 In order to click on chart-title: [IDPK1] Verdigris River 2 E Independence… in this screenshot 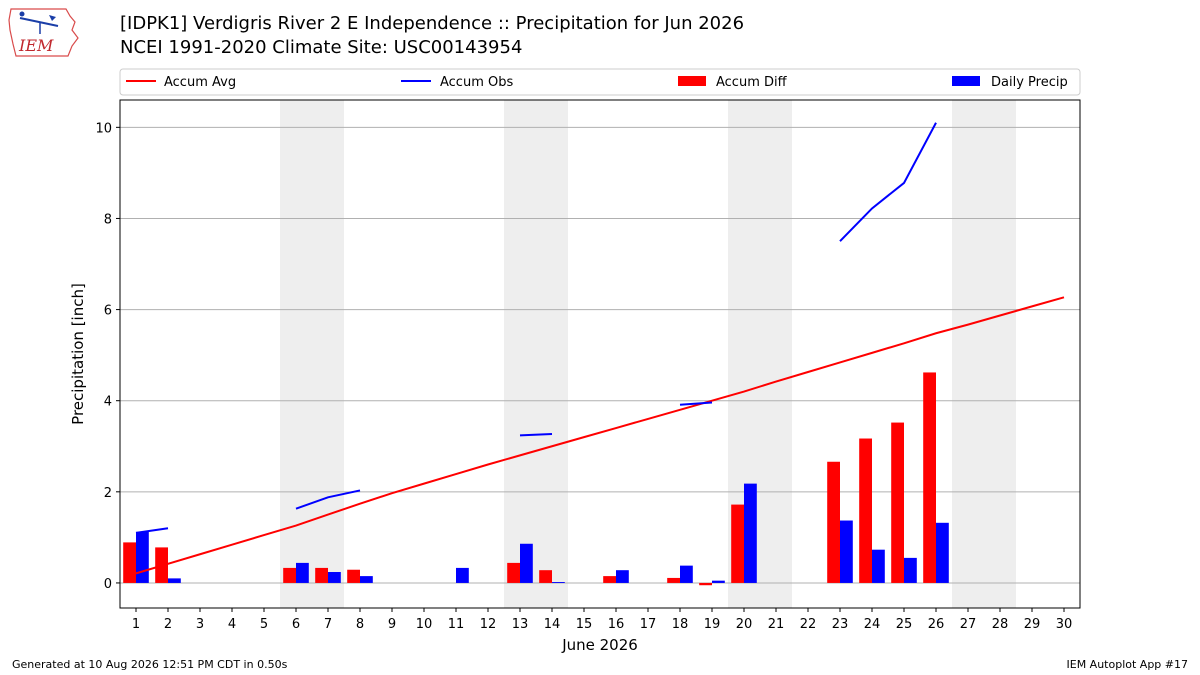, I will do `click(432, 23)`.